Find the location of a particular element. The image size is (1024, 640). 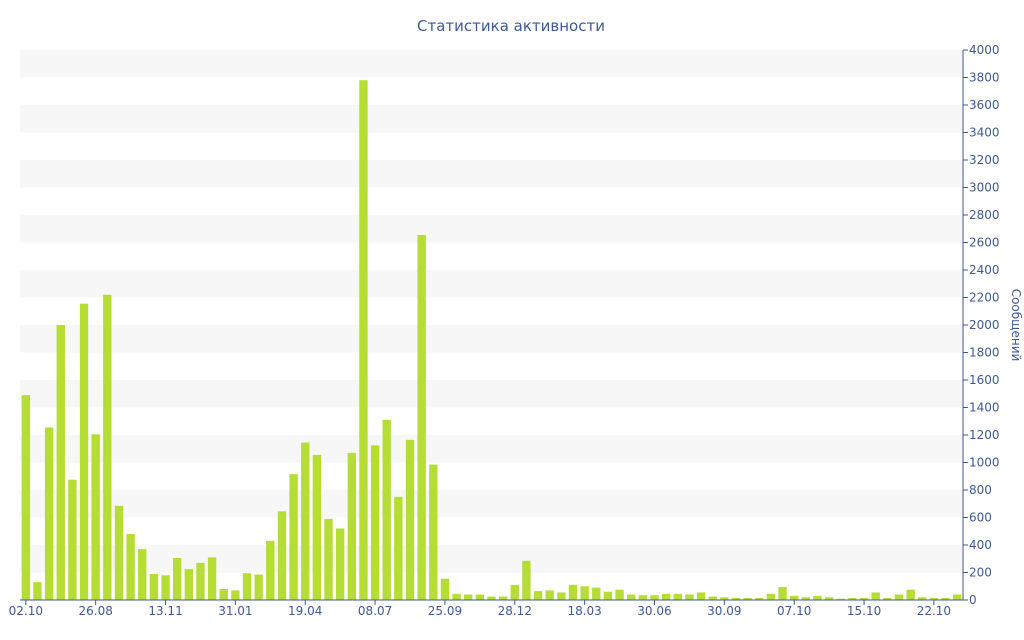

x-tick-label: 28.12 is located at coordinates (515, 611).